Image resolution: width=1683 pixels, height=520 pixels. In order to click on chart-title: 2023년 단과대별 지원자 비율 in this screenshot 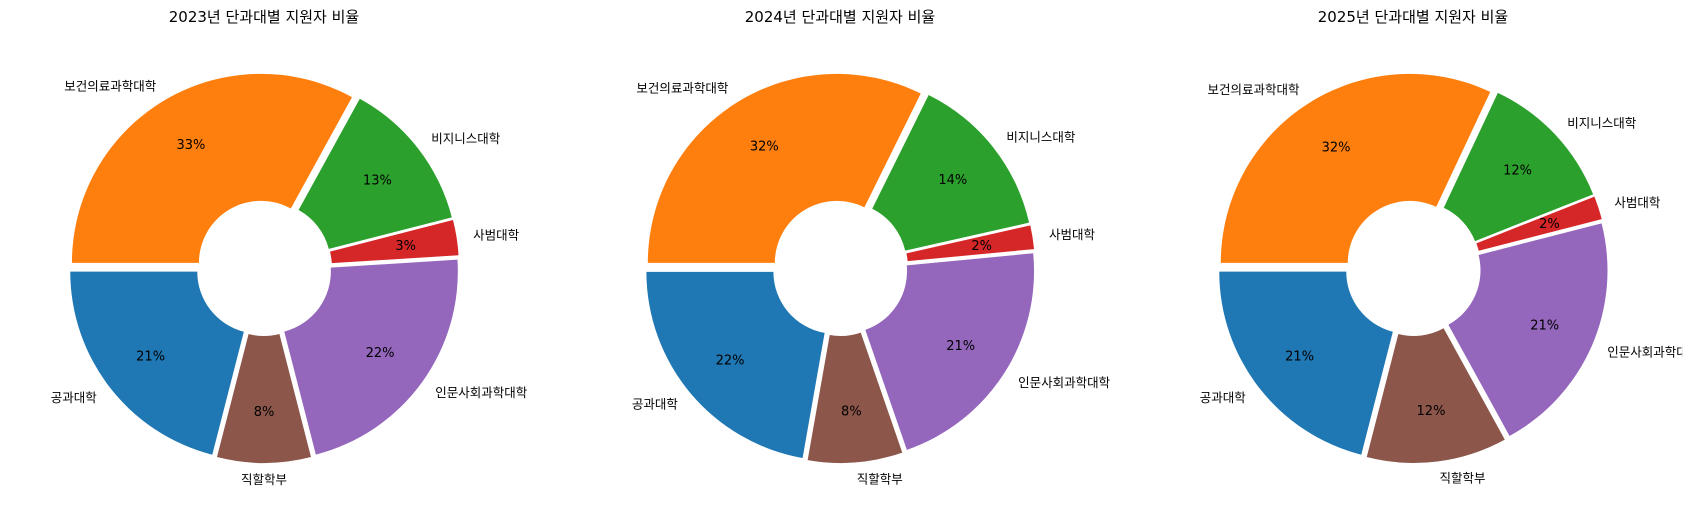, I will do `click(264, 17)`.